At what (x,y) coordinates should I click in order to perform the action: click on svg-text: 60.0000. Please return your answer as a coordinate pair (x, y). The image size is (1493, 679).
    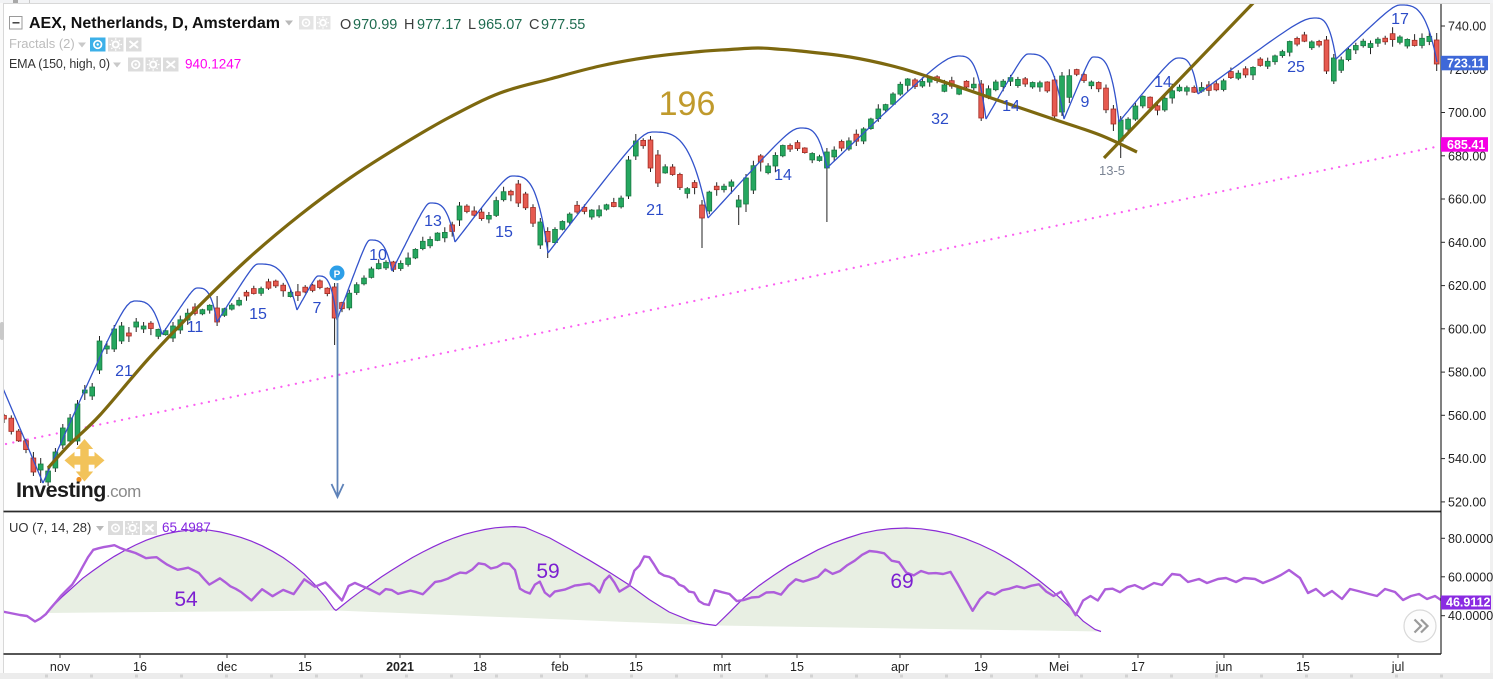
    Looking at the image, I should click on (1470, 577).